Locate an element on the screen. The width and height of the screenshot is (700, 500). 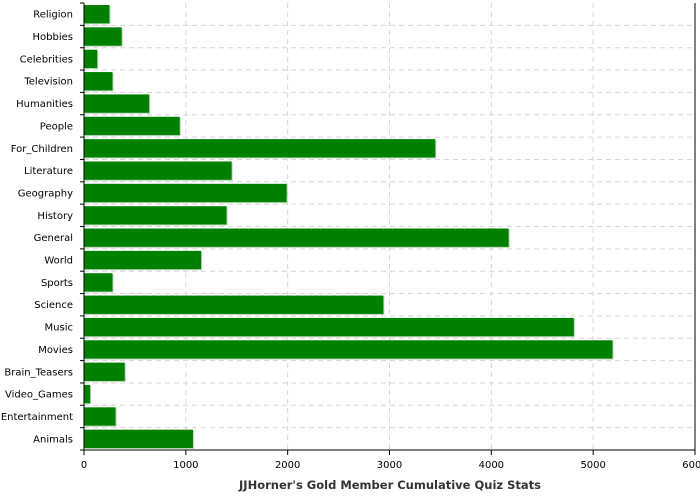
x-tick-label: 4000 is located at coordinates (491, 465).